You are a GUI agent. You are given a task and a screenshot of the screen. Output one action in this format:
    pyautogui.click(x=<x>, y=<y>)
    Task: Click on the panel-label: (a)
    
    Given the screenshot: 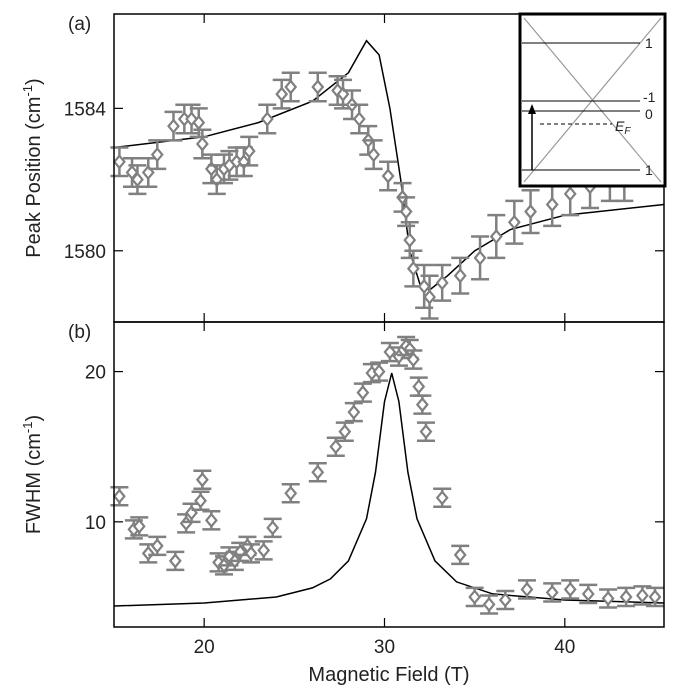 What is the action you would take?
    pyautogui.click(x=79, y=24)
    